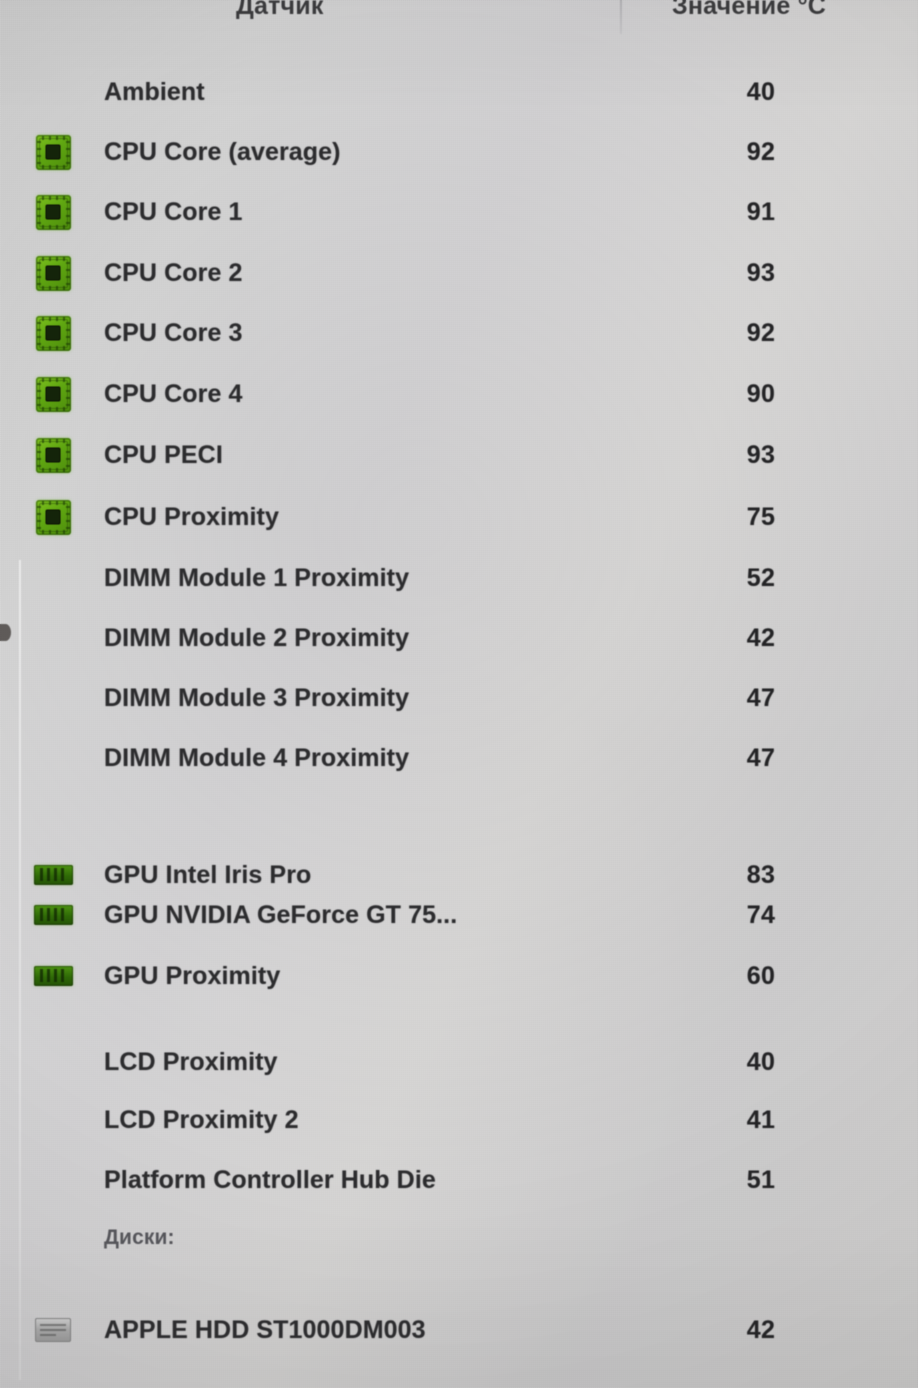 This screenshot has width=918, height=1388. What do you see at coordinates (459, 915) in the screenshot?
I see `sensor-row: GPU NVIDIA GeForce GT 75... 74` at bounding box center [459, 915].